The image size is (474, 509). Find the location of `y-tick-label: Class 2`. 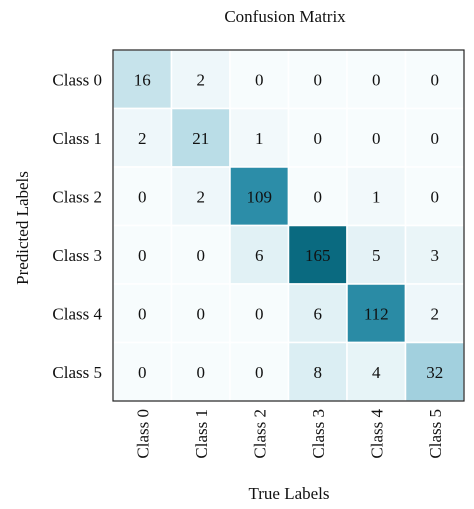

y-tick-label: Class 2 is located at coordinates (77, 196).